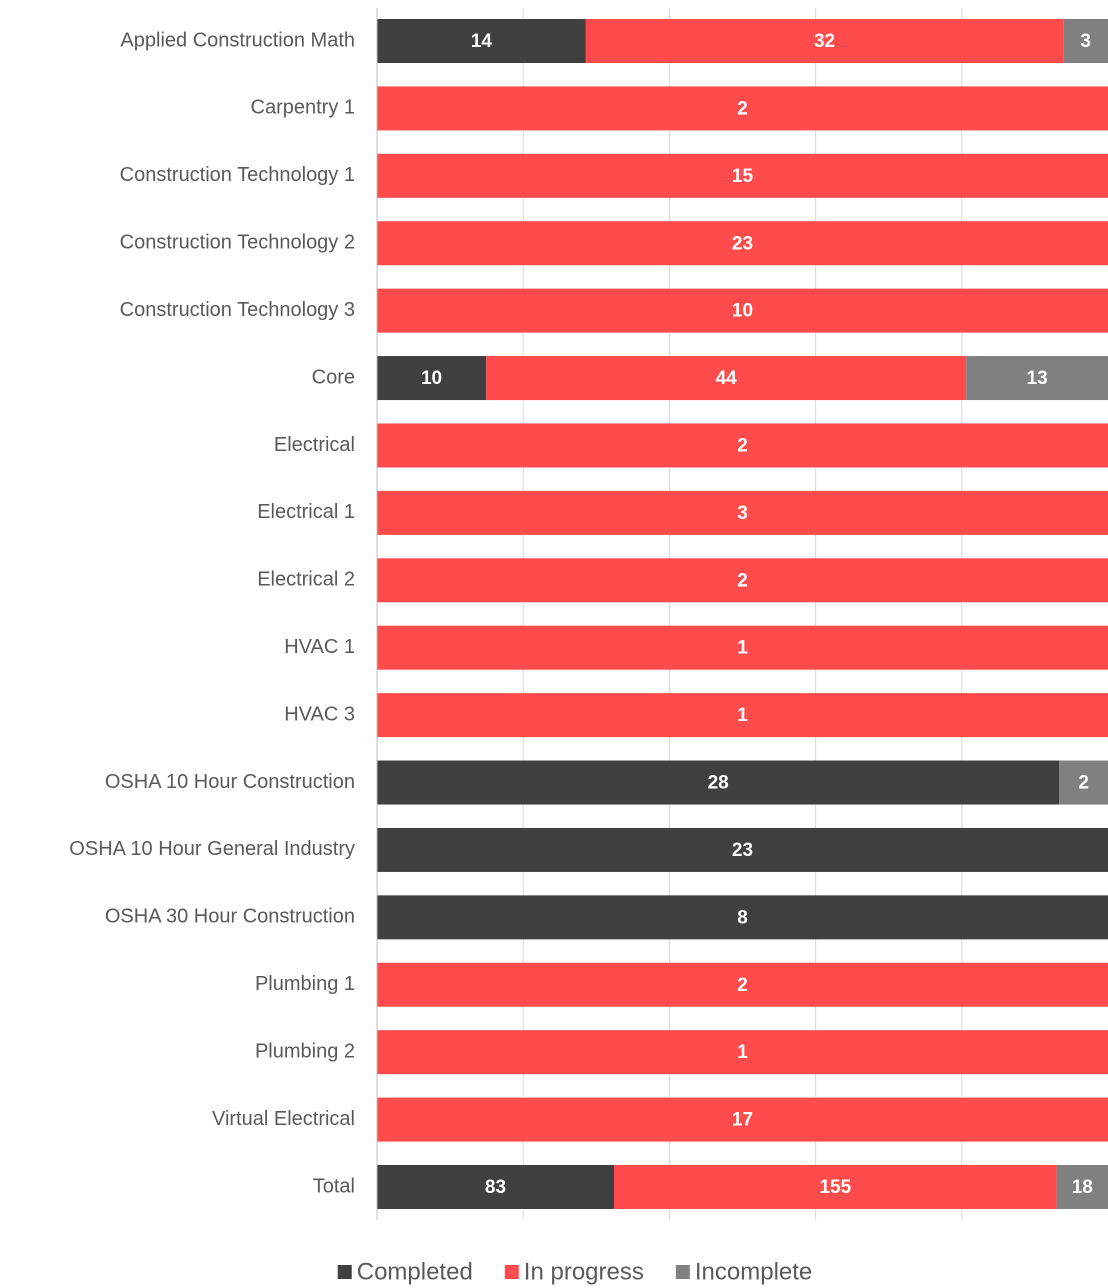 This screenshot has height=1288, width=1108. I want to click on data-label: 83, so click(495, 1187).